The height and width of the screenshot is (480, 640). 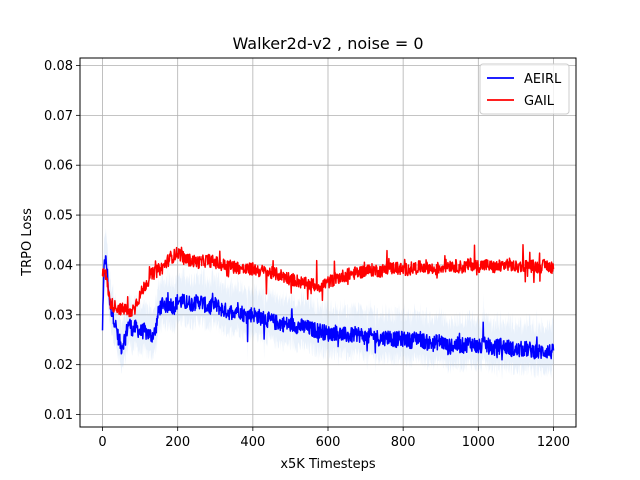 What do you see at coordinates (177, 442) in the screenshot?
I see `x-tick-label: 200` at bounding box center [177, 442].